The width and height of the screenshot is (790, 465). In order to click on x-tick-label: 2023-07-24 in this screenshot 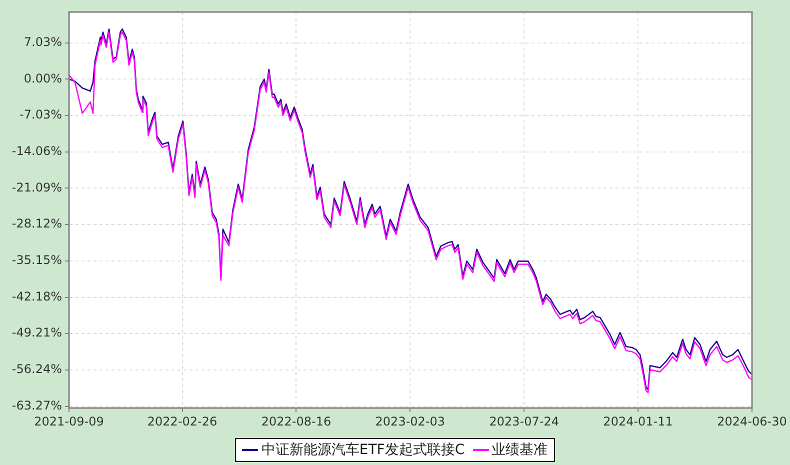, I will do `click(524, 421)`.